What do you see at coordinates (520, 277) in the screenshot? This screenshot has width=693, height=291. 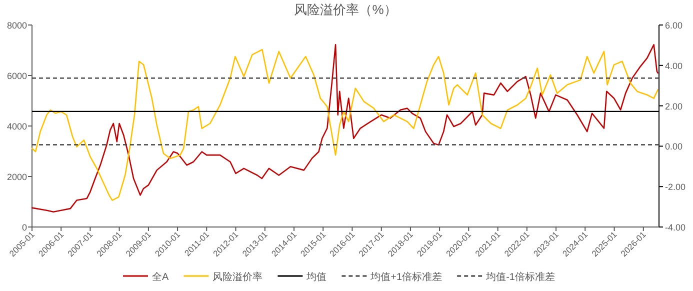 I see `legend-label: 均值-1倍标准差` at bounding box center [520, 277].